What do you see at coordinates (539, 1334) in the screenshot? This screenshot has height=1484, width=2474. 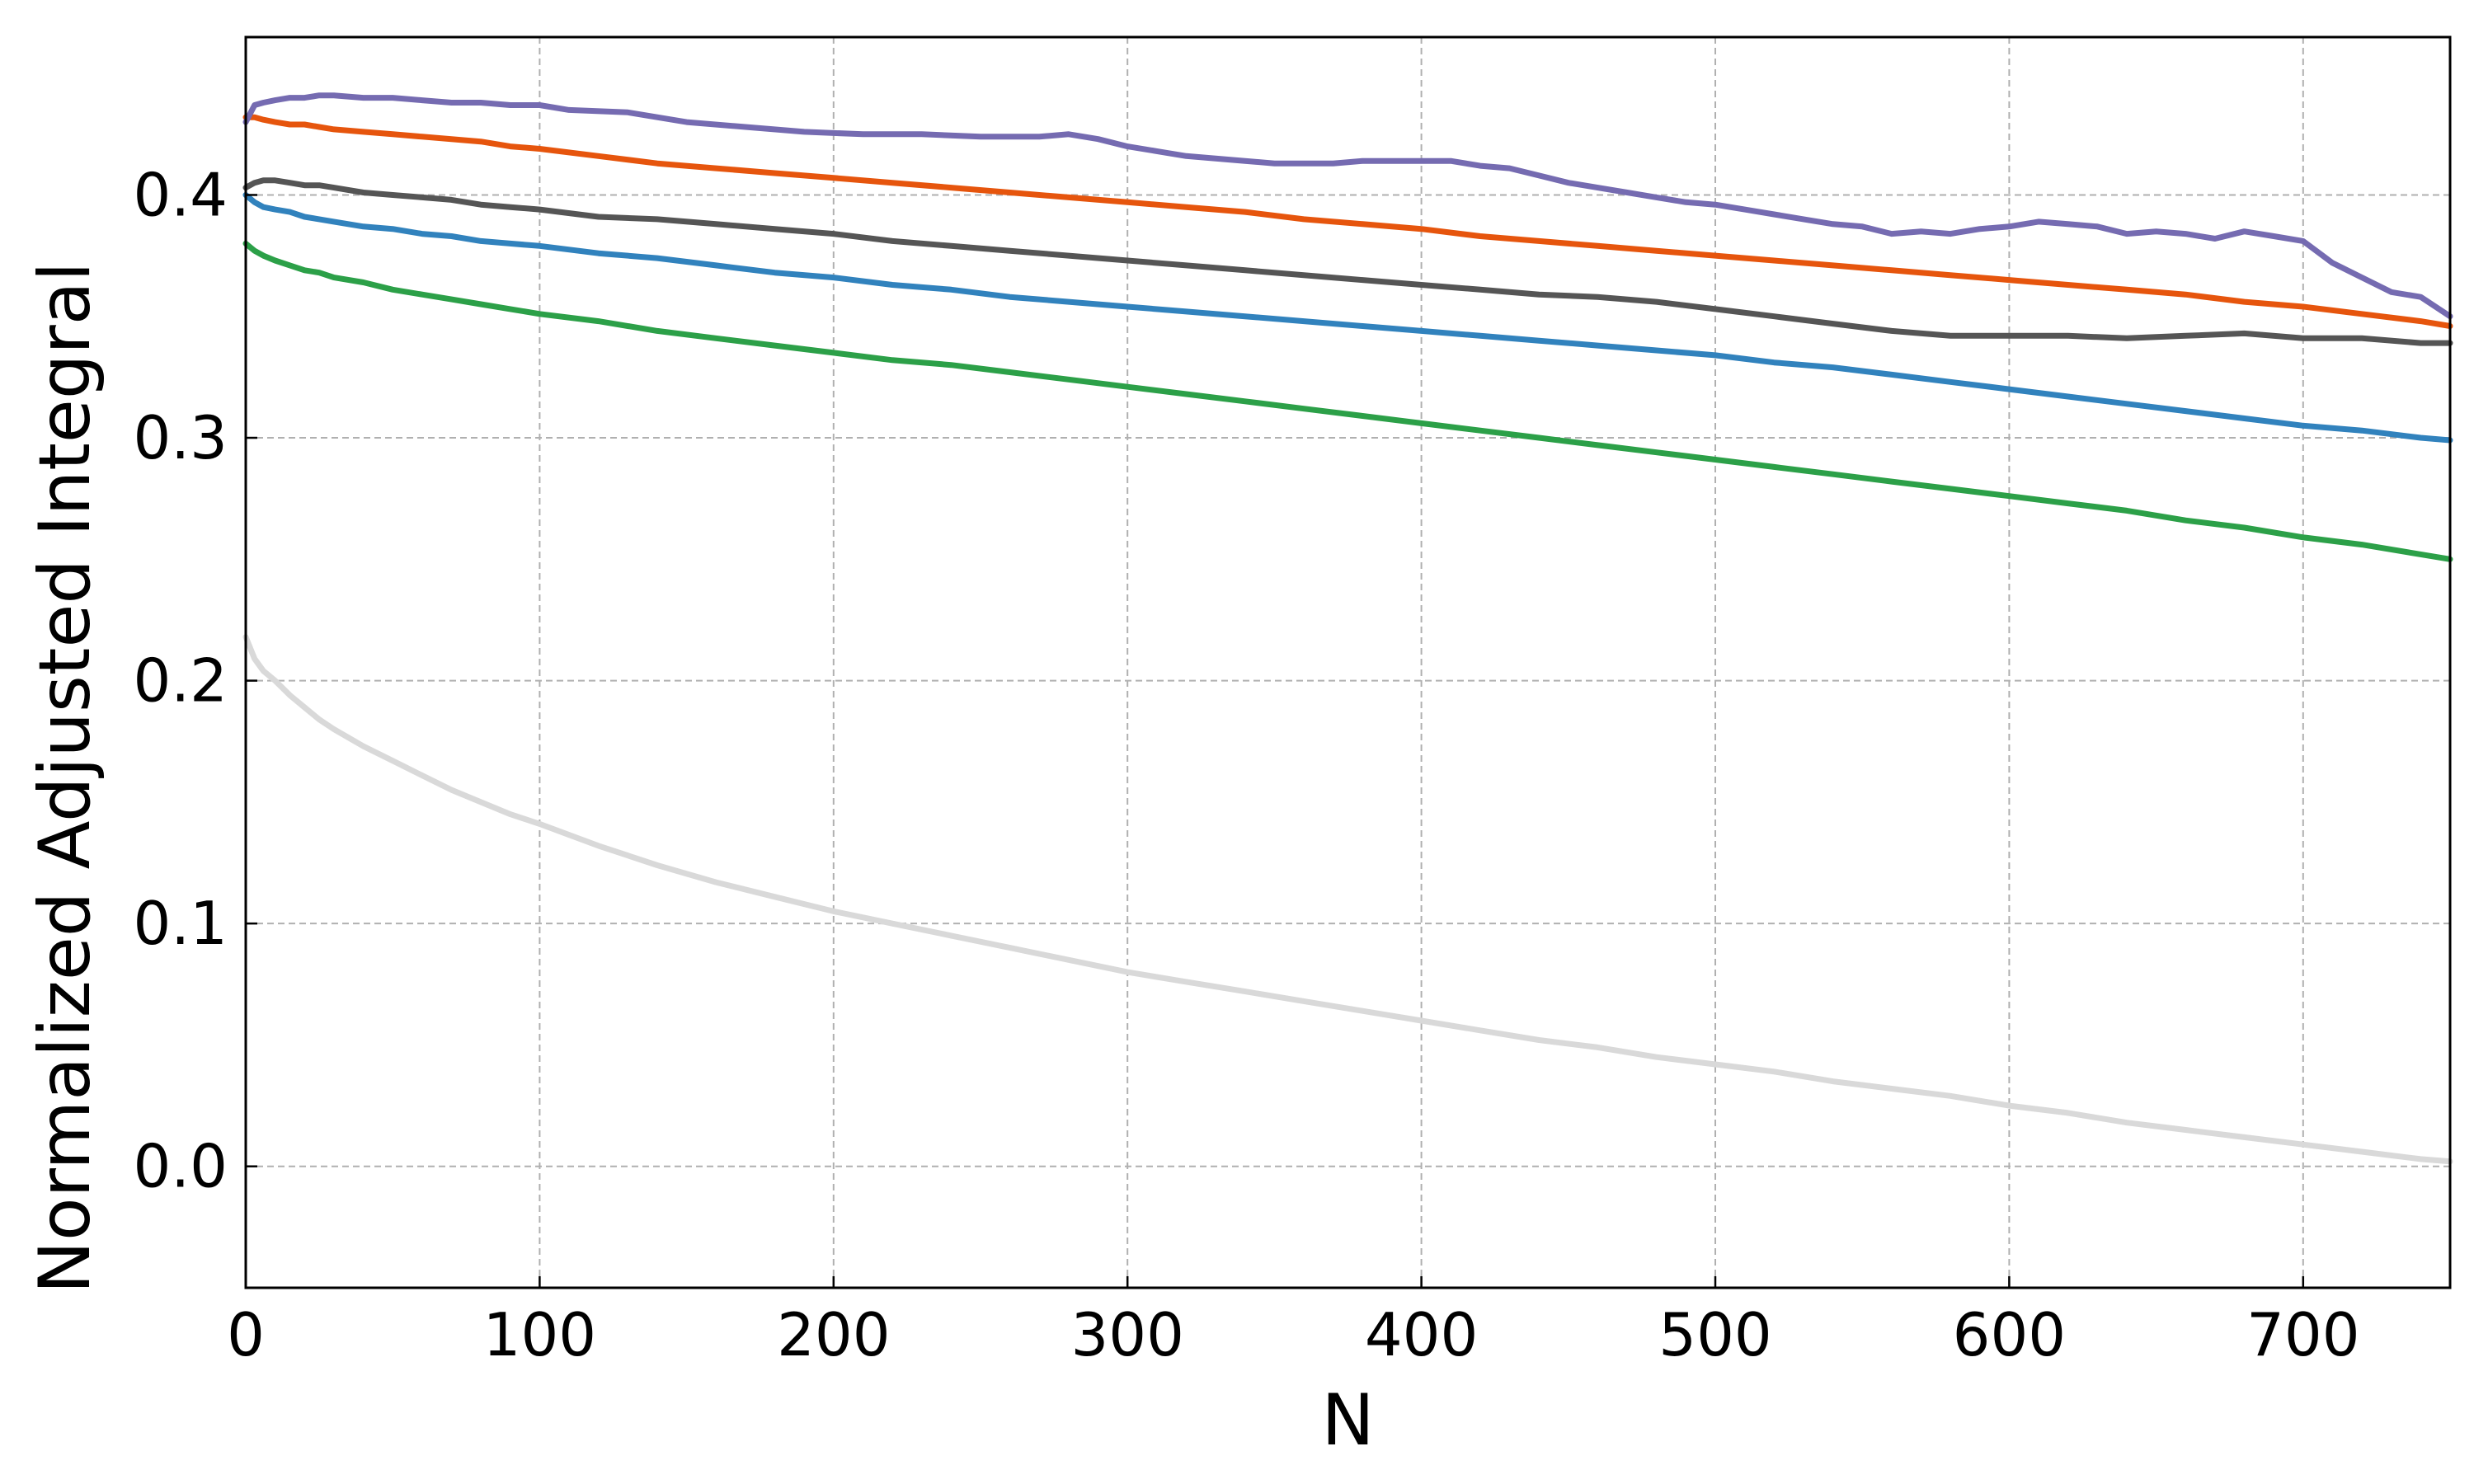 I see `x-tick-label: 100` at bounding box center [539, 1334].